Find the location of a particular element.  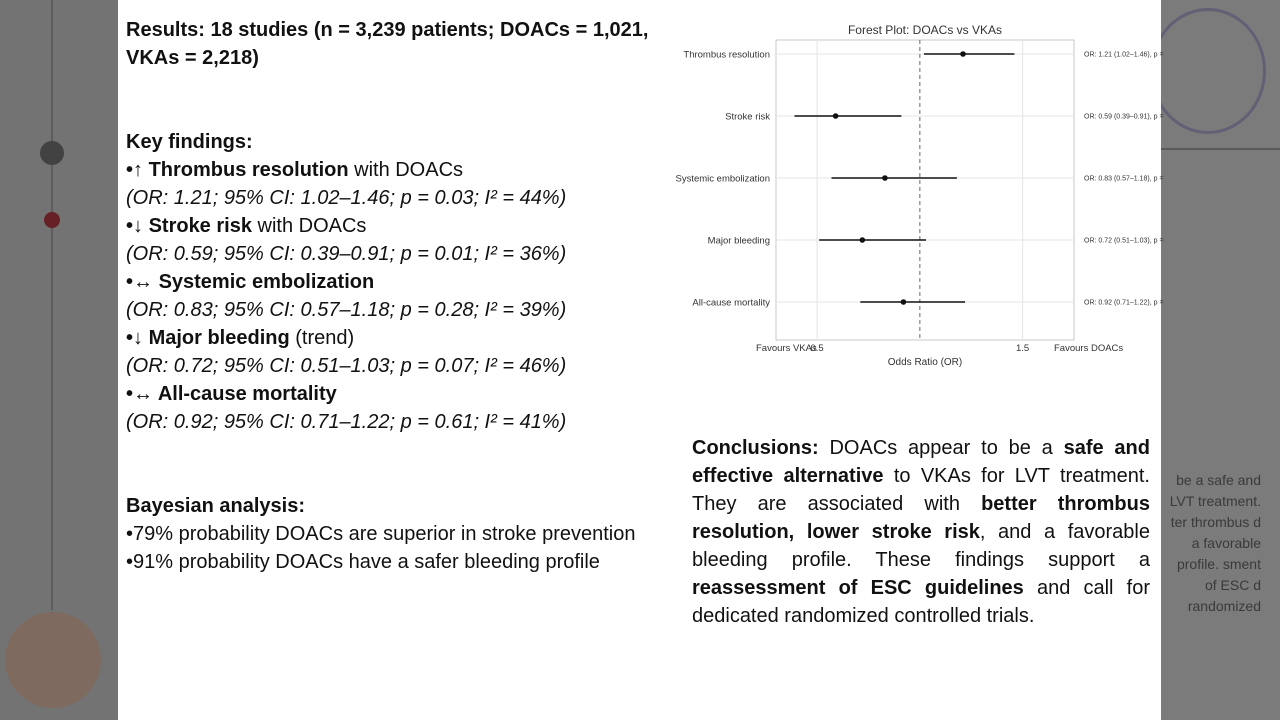

row-label: Major bleeding is located at coordinates (739, 241).